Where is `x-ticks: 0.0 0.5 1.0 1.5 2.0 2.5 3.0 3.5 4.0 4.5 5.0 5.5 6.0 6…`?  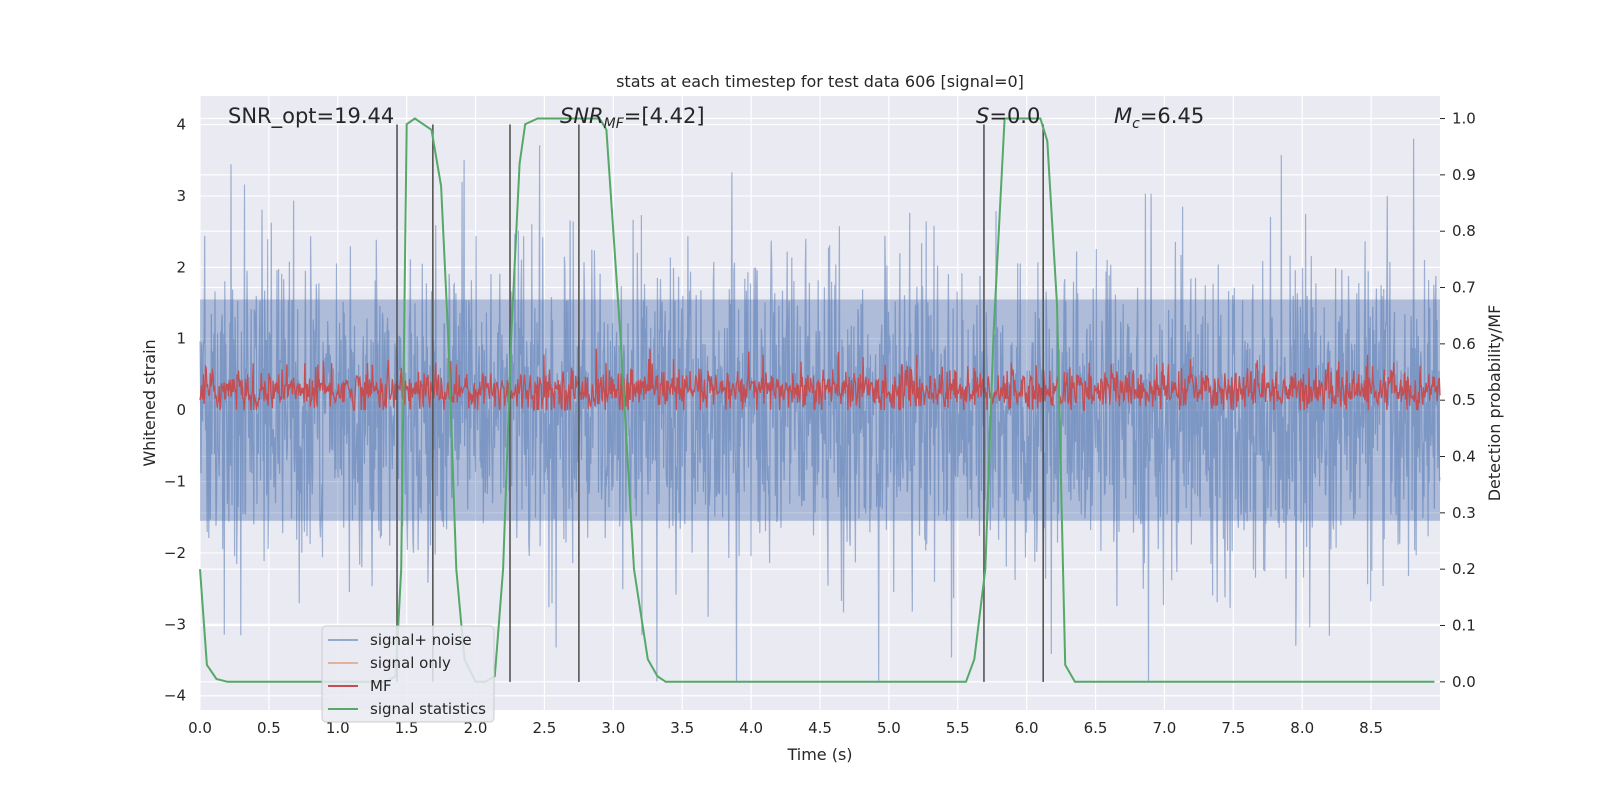
x-ticks: 0.0 0.5 1.0 1.5 2.0 2.5 3.0 3.5 4.0 4.5 5.0 5.5 6.0 6… is located at coordinates (785, 728).